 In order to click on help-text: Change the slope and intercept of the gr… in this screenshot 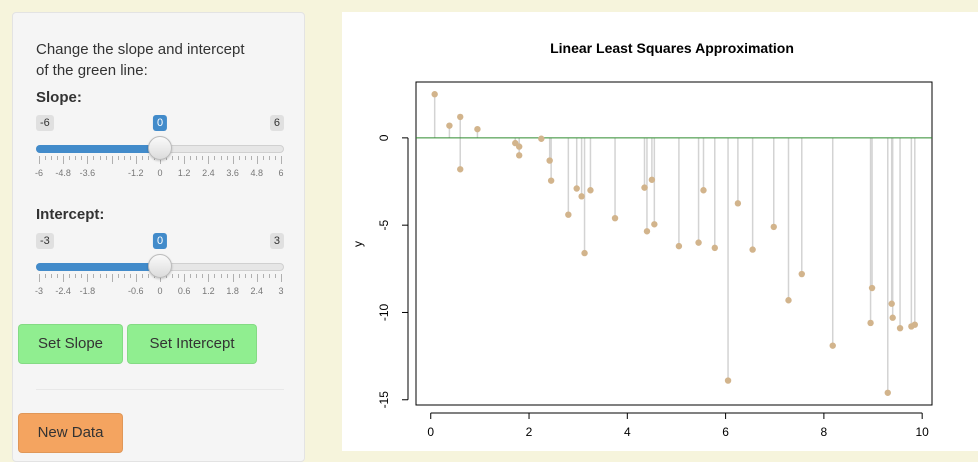, I will do `click(166, 60)`.